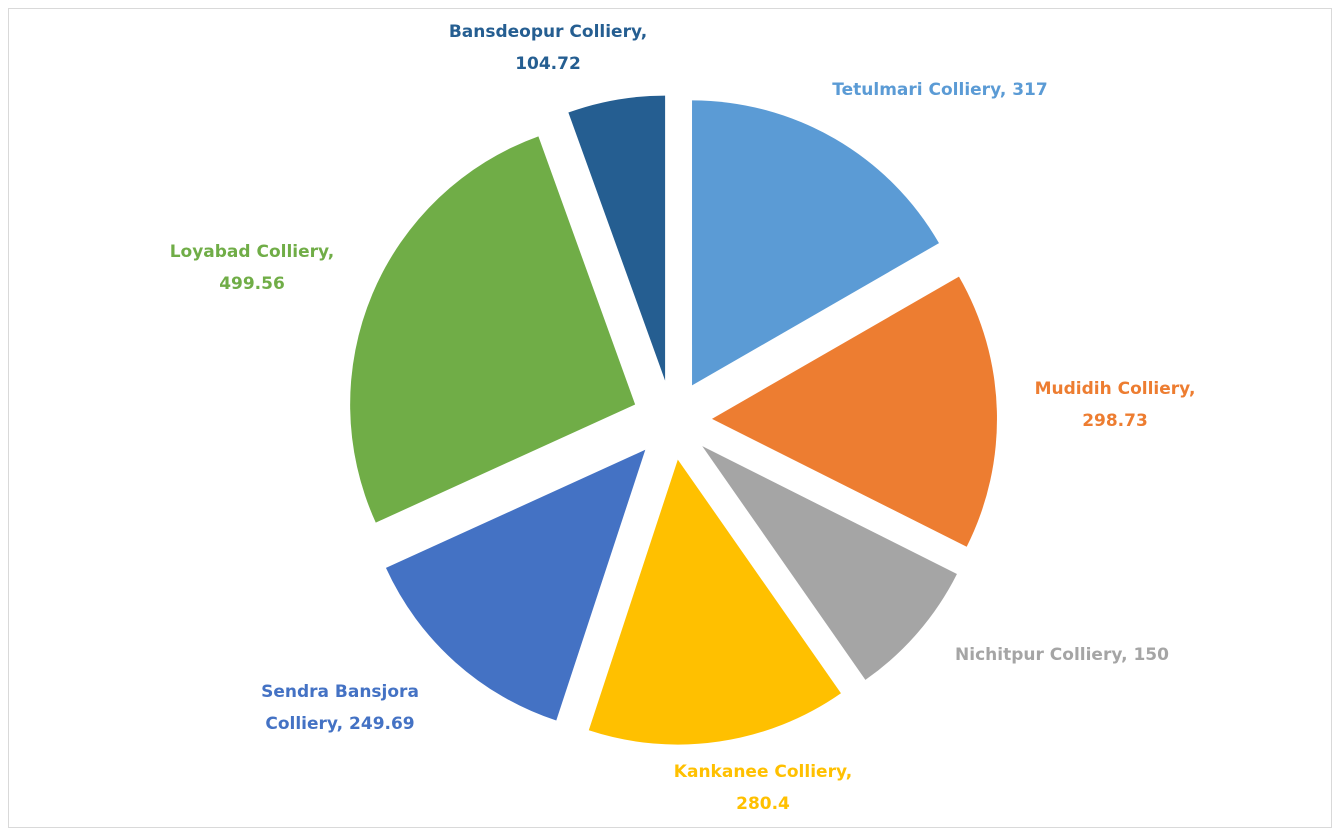 This screenshot has width=1341, height=828. I want to click on data-label: Sendra Bansjora Colliery, 249.69, so click(340, 708).